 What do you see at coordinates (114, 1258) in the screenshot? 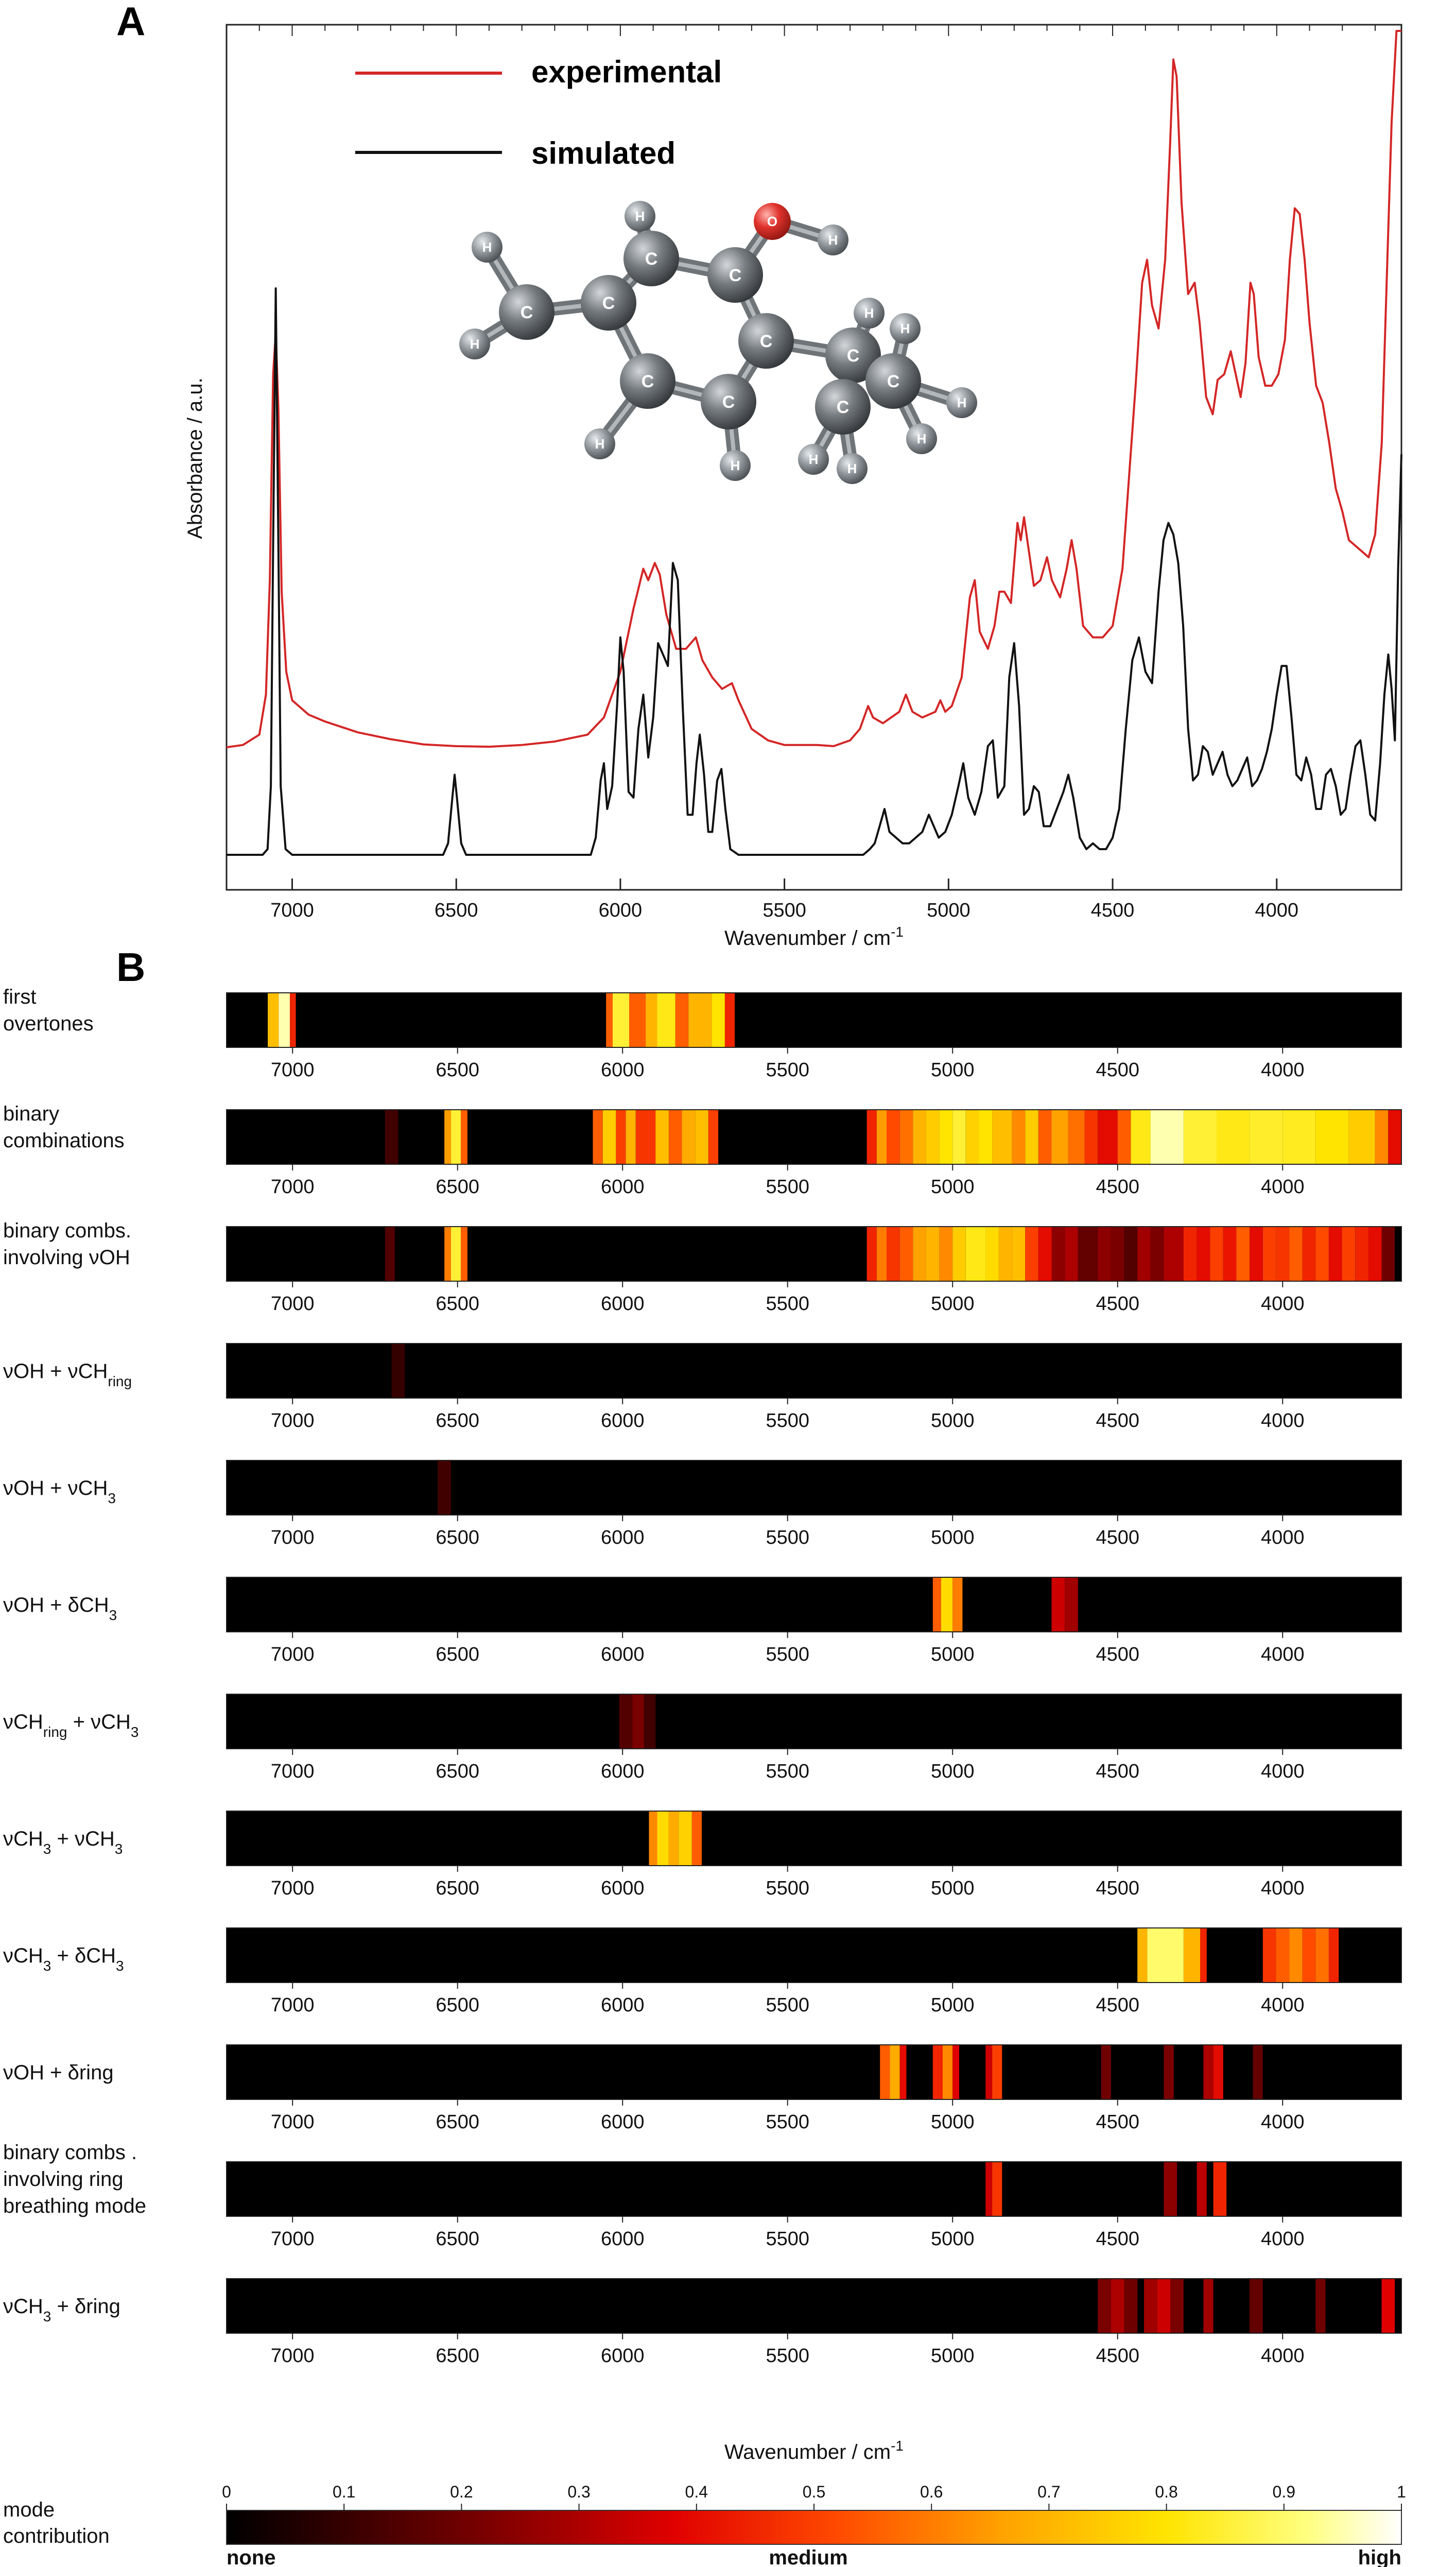
I see `row-label-text: OH` at bounding box center [114, 1258].